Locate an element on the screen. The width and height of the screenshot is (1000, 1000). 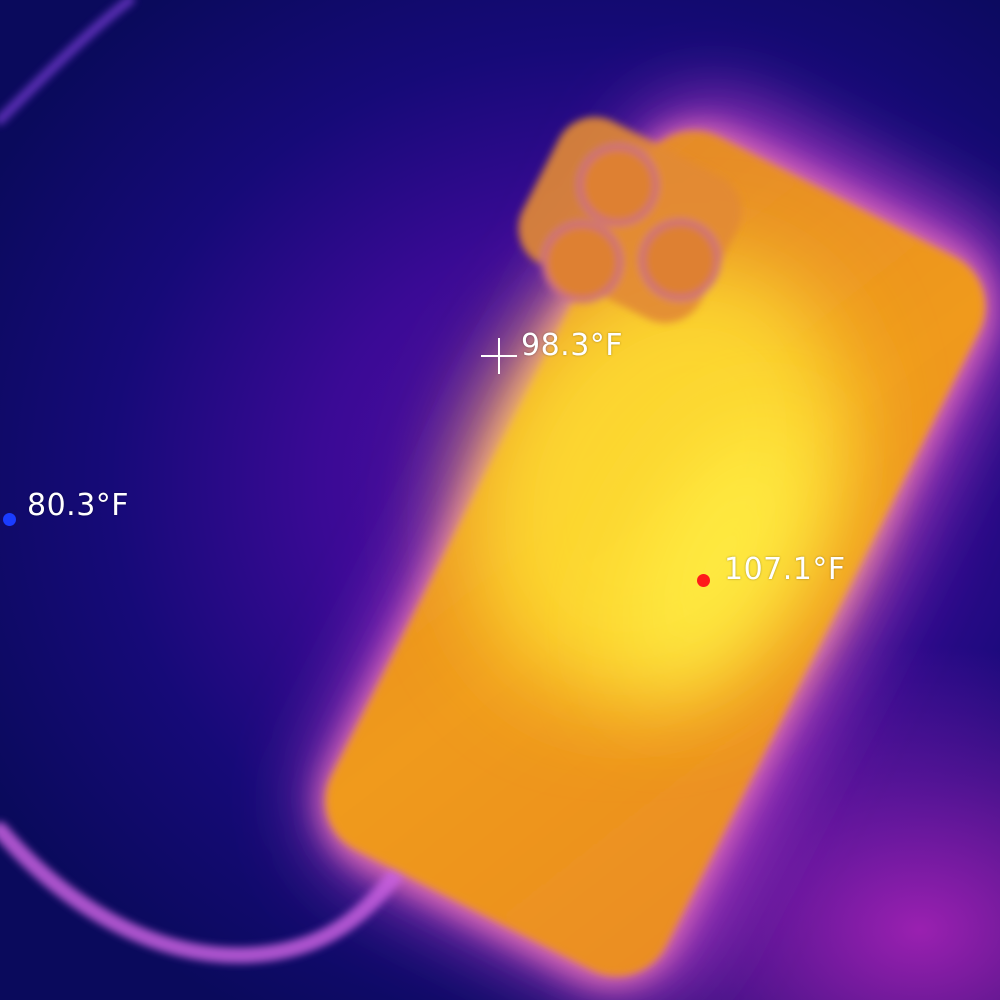
crosshair-icon is located at coordinates (499, 356).